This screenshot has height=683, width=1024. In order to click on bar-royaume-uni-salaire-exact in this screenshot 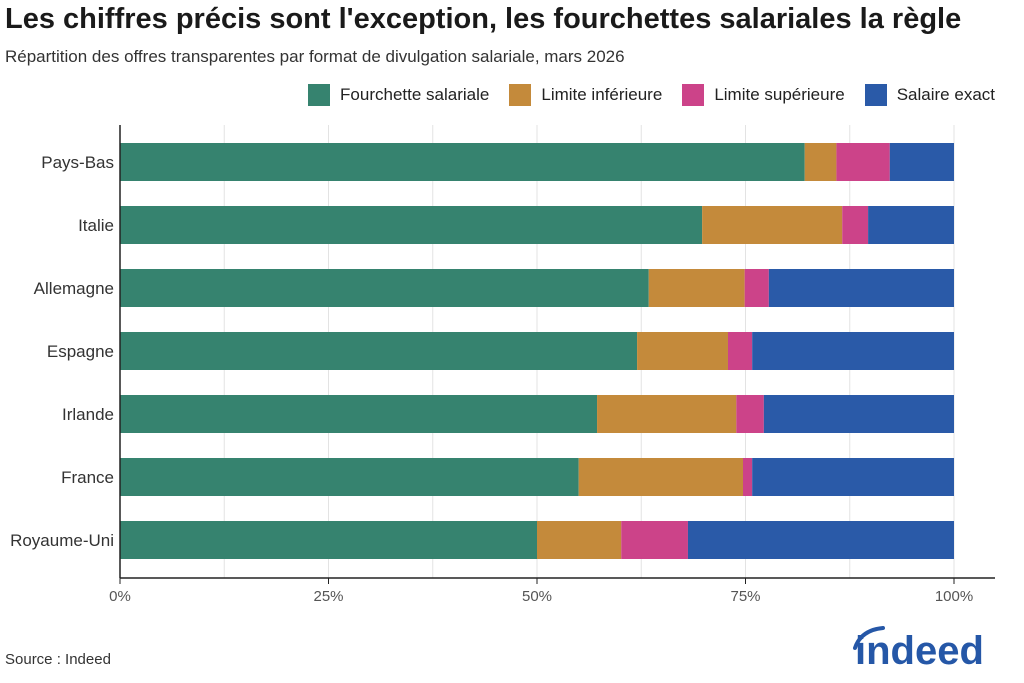, I will do `click(820, 540)`.